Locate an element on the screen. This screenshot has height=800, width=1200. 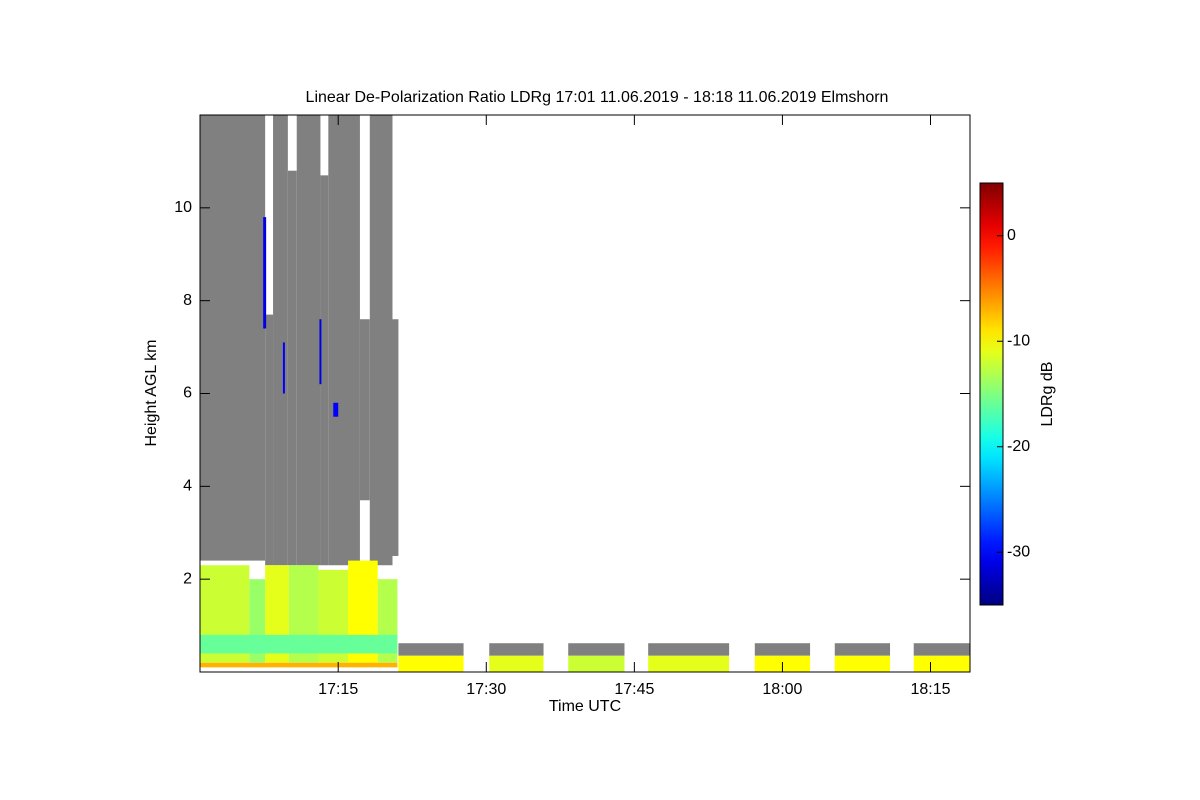
x-tick-label: 18:00 is located at coordinates (782, 689).